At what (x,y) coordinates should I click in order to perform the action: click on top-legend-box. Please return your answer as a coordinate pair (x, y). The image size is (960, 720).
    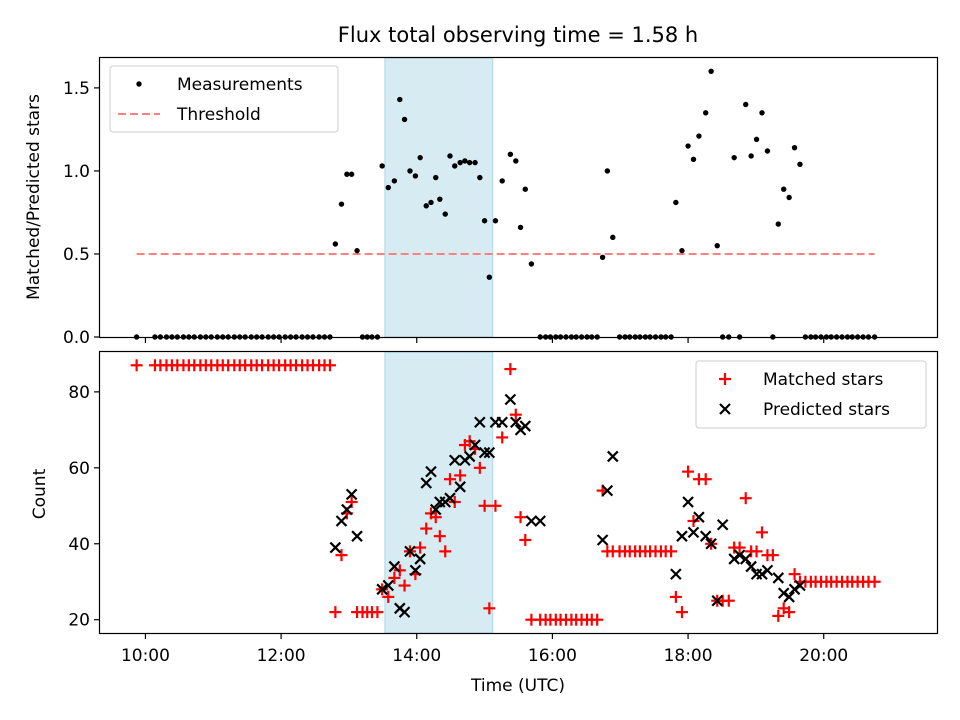
    Looking at the image, I should click on (224, 99).